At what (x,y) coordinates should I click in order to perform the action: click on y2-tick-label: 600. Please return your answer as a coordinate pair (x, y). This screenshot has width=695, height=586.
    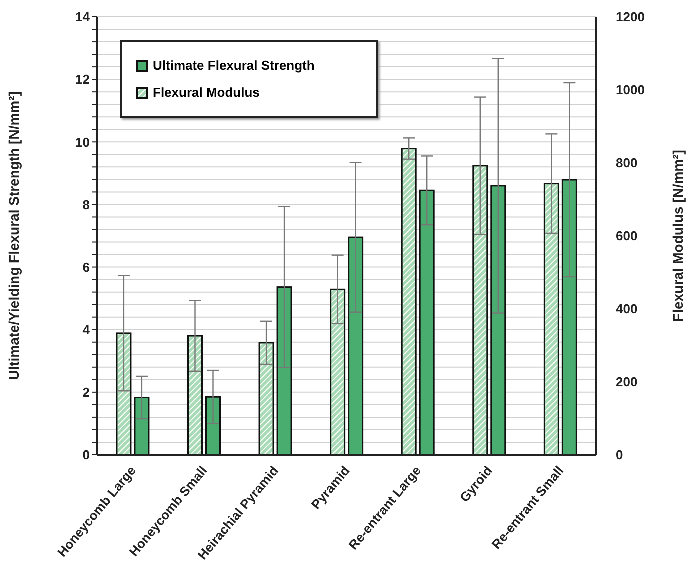
    Looking at the image, I should click on (627, 236).